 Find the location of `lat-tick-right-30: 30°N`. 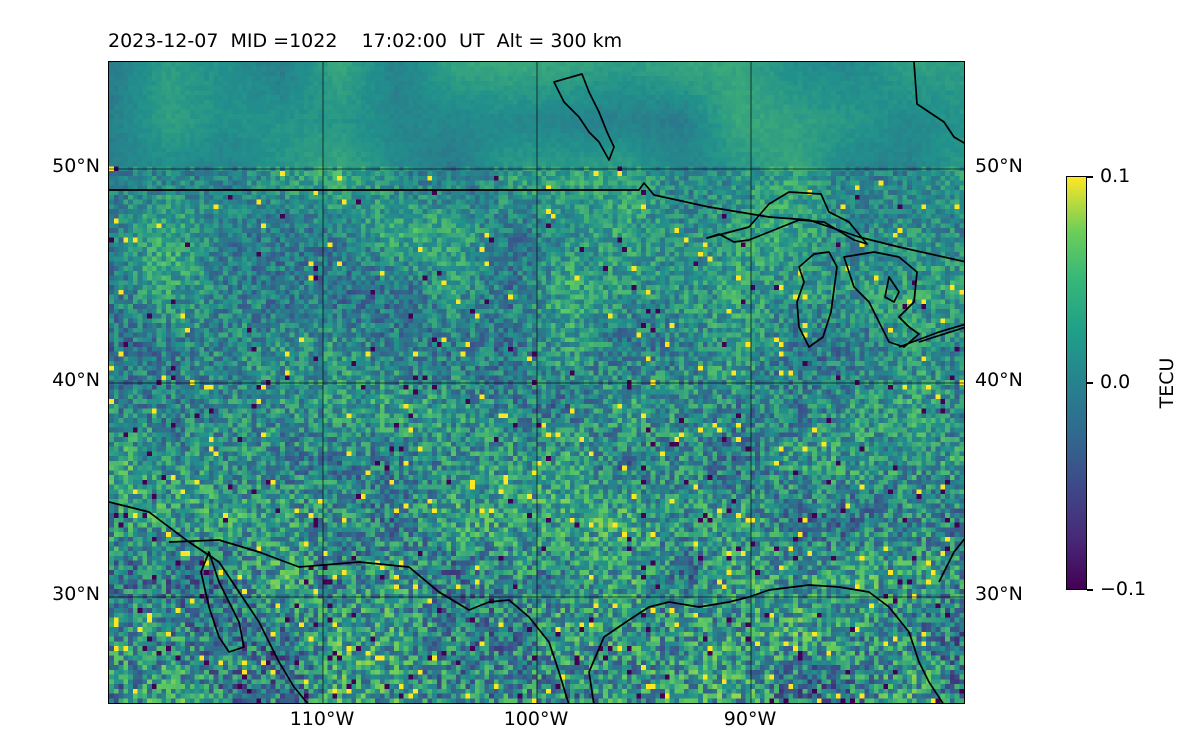

lat-tick-right-30: 30°N is located at coordinates (999, 594).